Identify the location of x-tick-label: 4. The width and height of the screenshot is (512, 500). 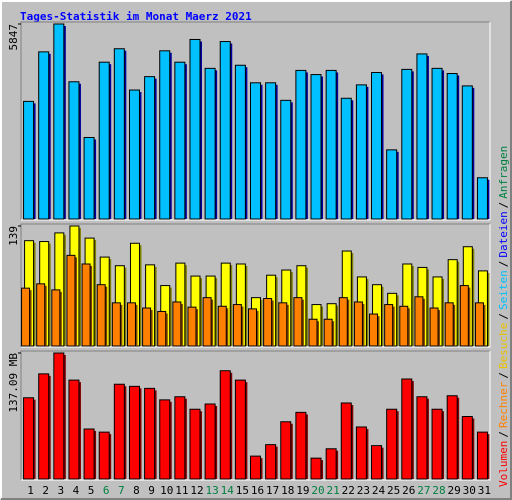
(76, 490).